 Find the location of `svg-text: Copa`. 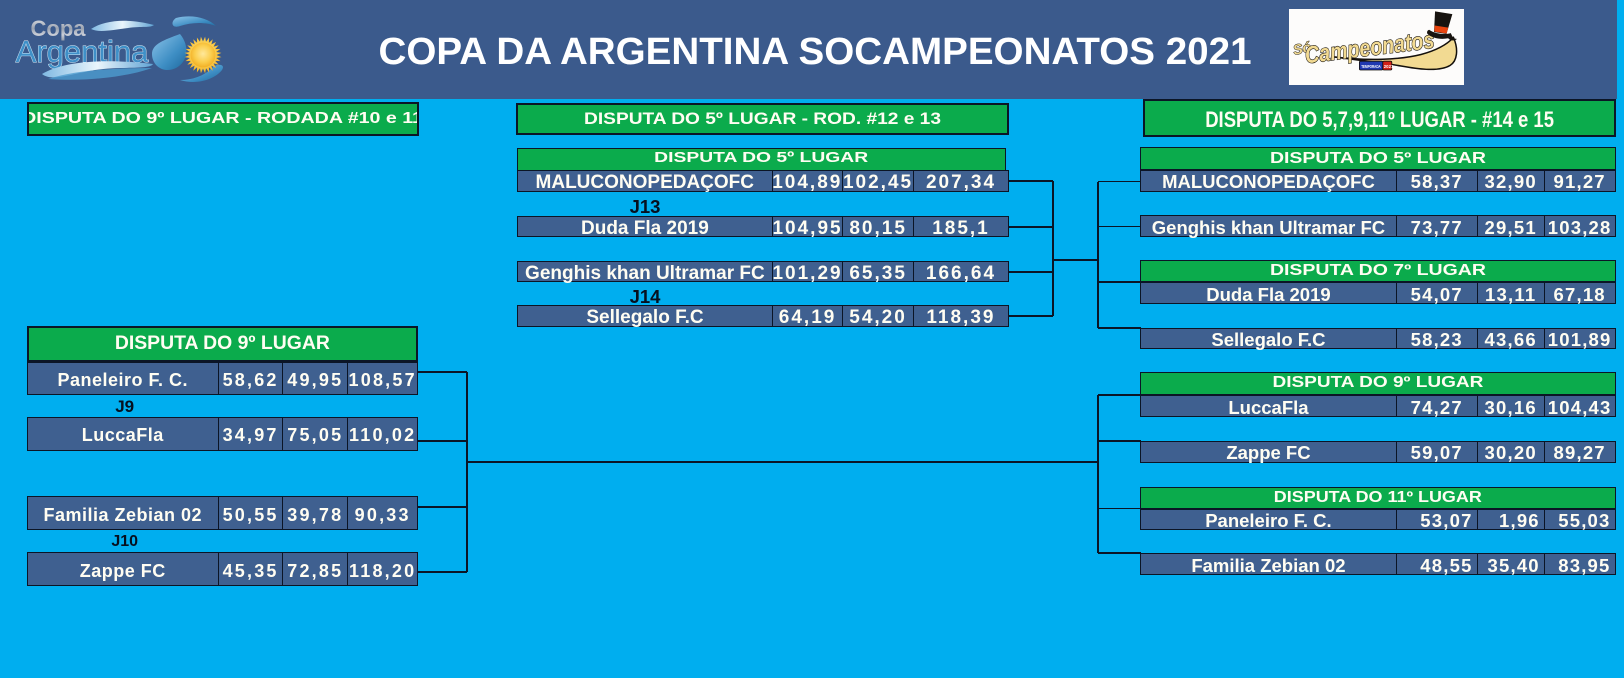

svg-text: Copa is located at coordinates (59, 28).